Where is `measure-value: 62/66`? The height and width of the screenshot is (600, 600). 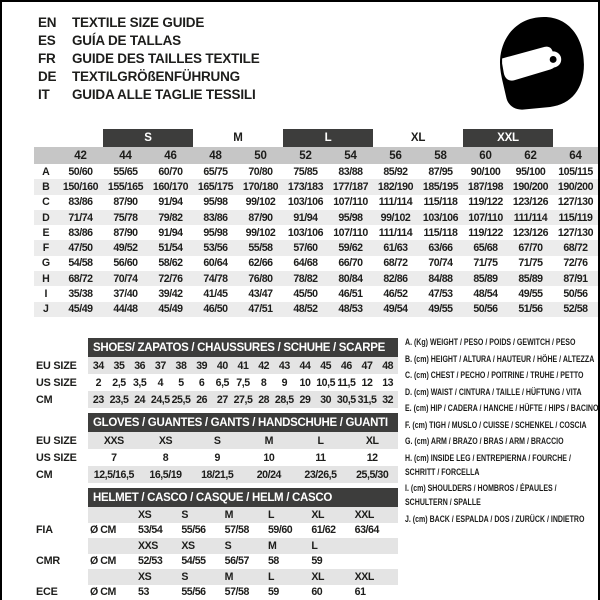 measure-value: 62/66 is located at coordinates (260, 263).